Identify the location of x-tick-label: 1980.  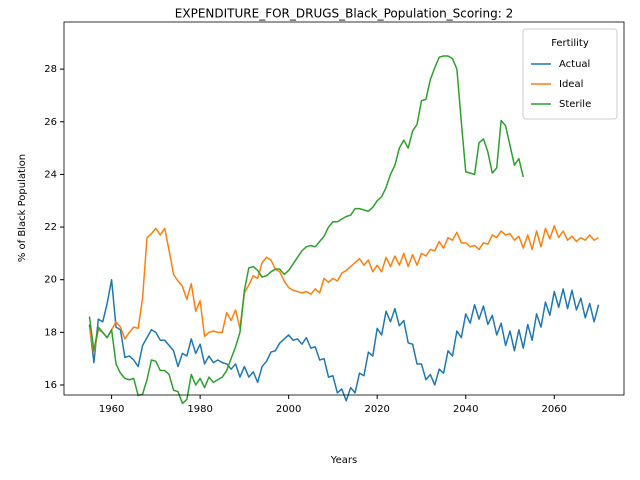
(199, 409).